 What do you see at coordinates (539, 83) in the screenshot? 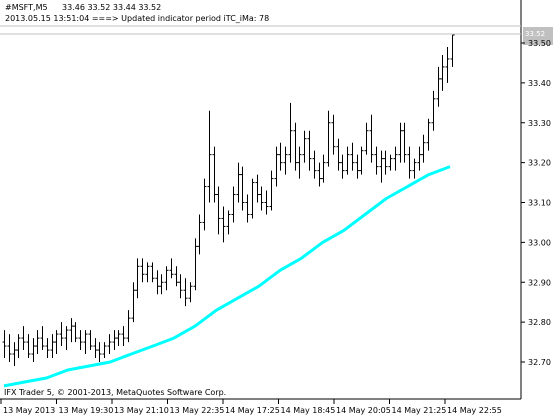
I see `price-tick-label: 33.40` at bounding box center [539, 83].